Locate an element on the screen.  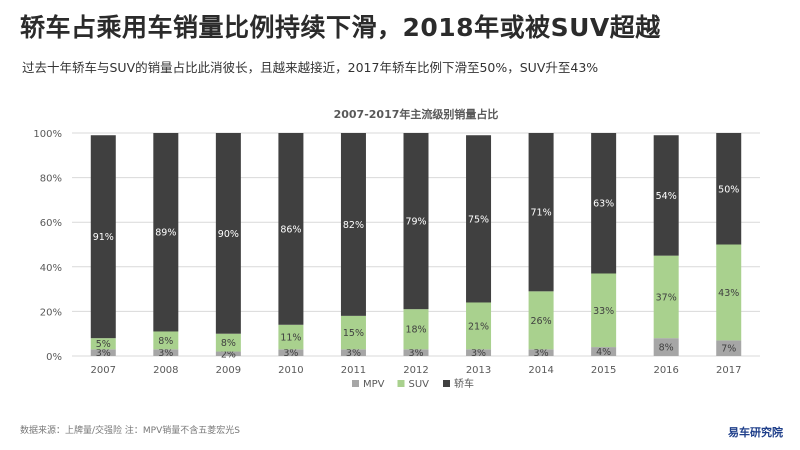
bar-mpv-2017 is located at coordinates (729, 348).